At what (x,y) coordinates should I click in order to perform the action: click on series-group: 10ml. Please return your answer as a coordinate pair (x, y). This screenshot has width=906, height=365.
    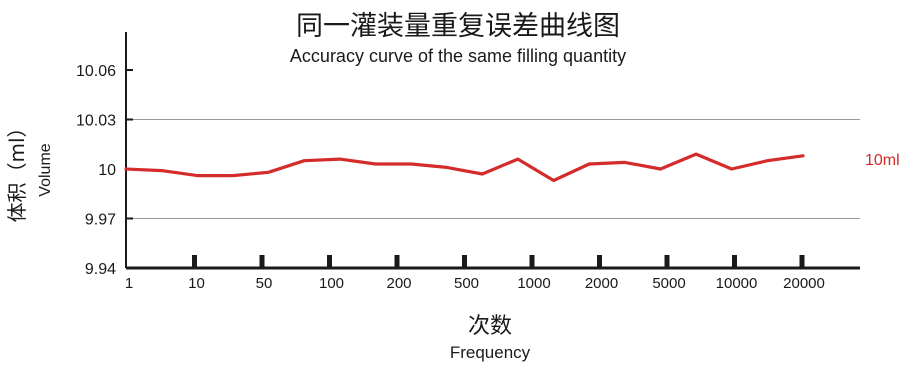
    Looking at the image, I should click on (512, 167).